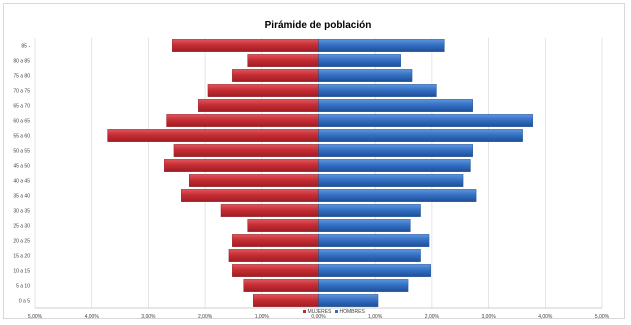 The image size is (631, 325). What do you see at coordinates (21, 136) in the screenshot?
I see `category-label: 55 a 60` at bounding box center [21, 136].